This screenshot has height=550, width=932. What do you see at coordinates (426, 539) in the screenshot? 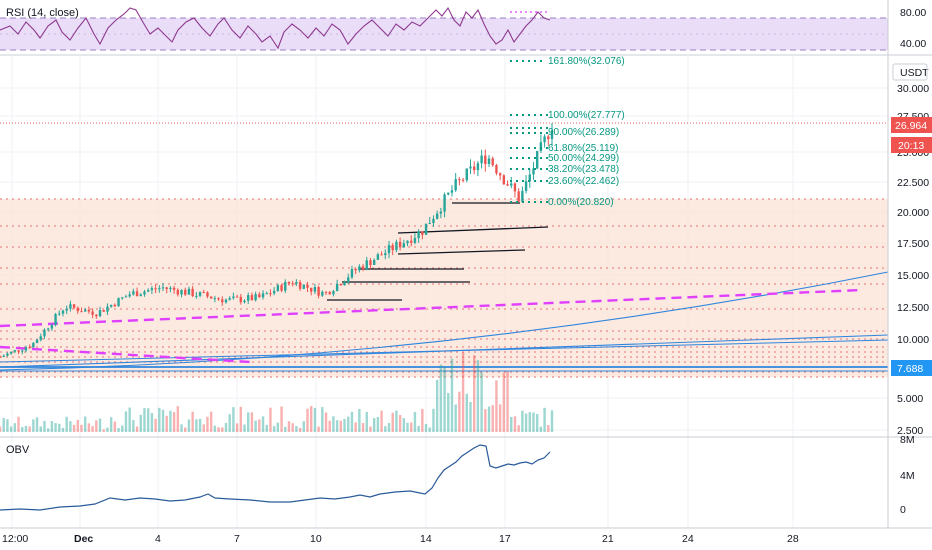
I see `time-tick-14: 14` at bounding box center [426, 539].